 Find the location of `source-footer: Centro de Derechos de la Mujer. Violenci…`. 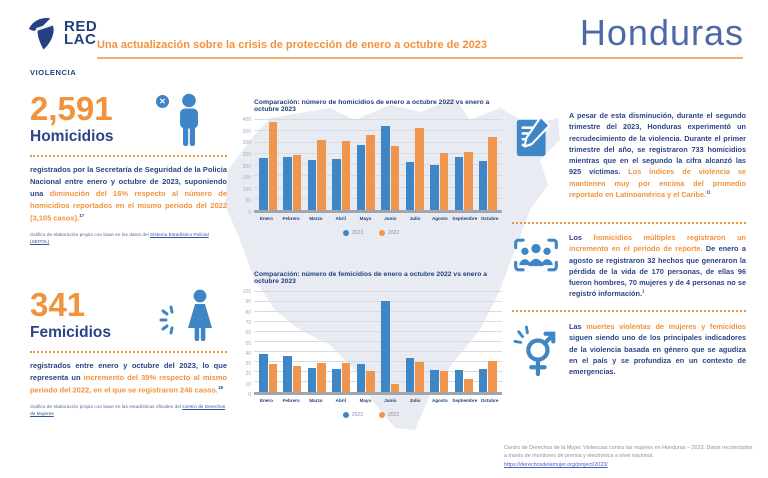

source-footer: Centro de Derechos de la Mujer. Violenci… is located at coordinates (628, 456).